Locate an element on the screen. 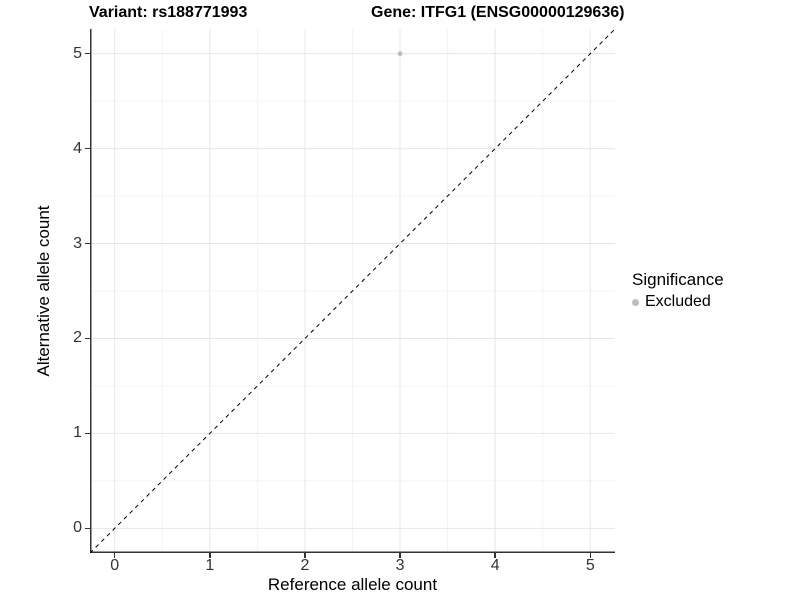 The width and height of the screenshot is (800, 600). data-point is located at coordinates (400, 54).